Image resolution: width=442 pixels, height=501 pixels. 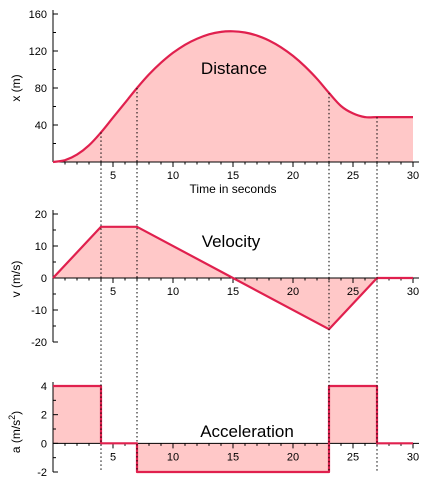 What do you see at coordinates (44, 387) in the screenshot?
I see `acceleration-y-tick-label: 4` at bounding box center [44, 387].